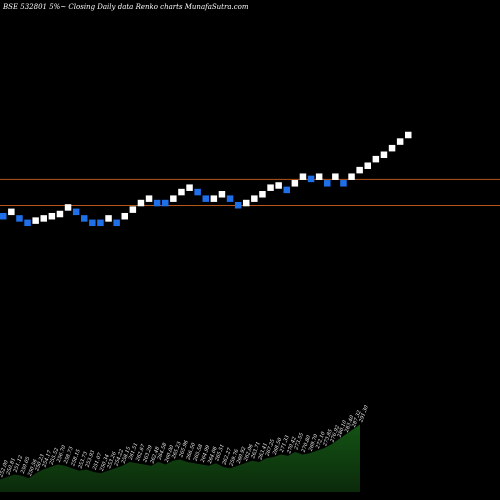 The image size is (500, 500). Describe the element at coordinates (270, 447) in the screenshot. I see `volume-value-label: 267.25` at that location.